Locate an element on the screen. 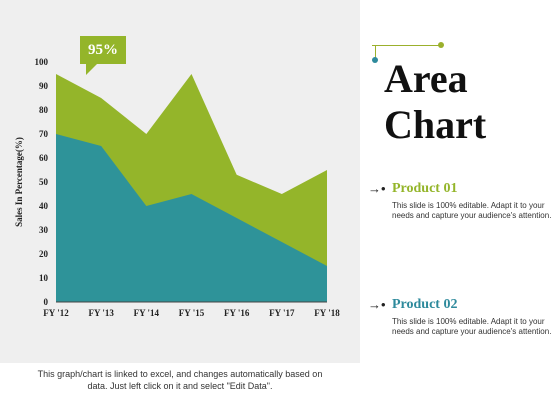  y-tick-label: 0 is located at coordinates (46, 302).